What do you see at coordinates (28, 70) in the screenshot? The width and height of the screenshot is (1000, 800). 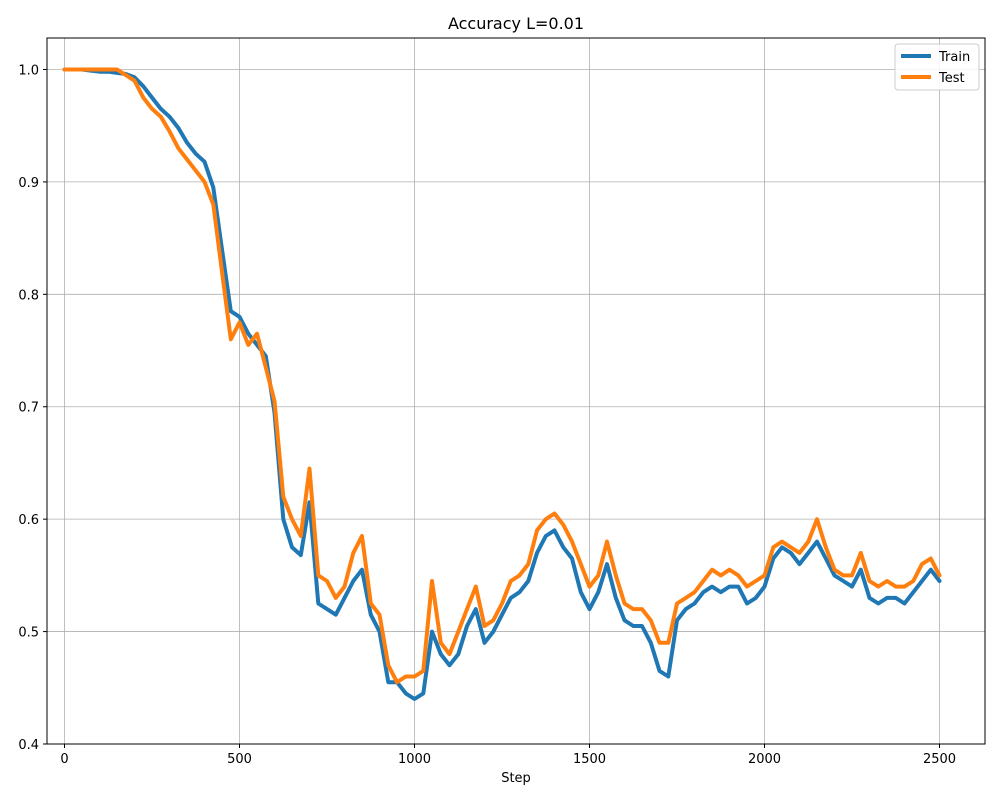 I see `y-tick-label: 1.0` at bounding box center [28, 70].